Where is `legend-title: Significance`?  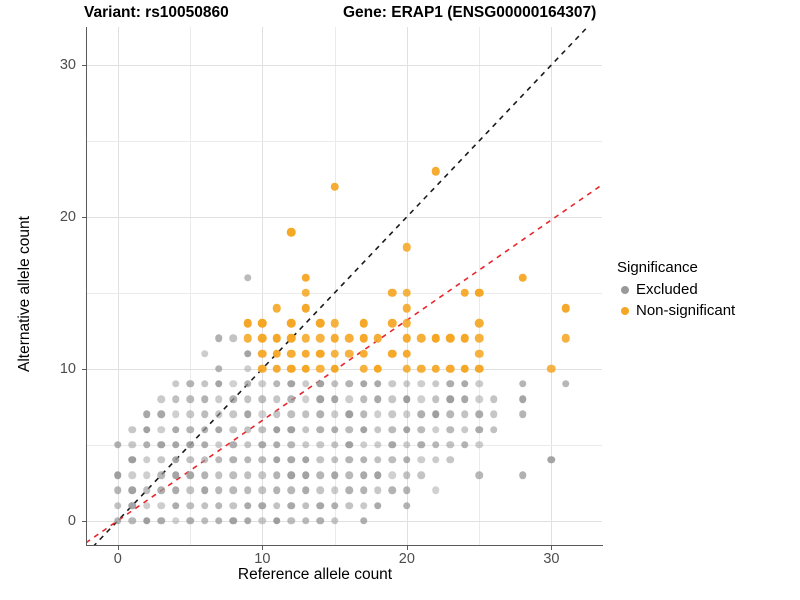
legend-title: Significance is located at coordinates (657, 267).